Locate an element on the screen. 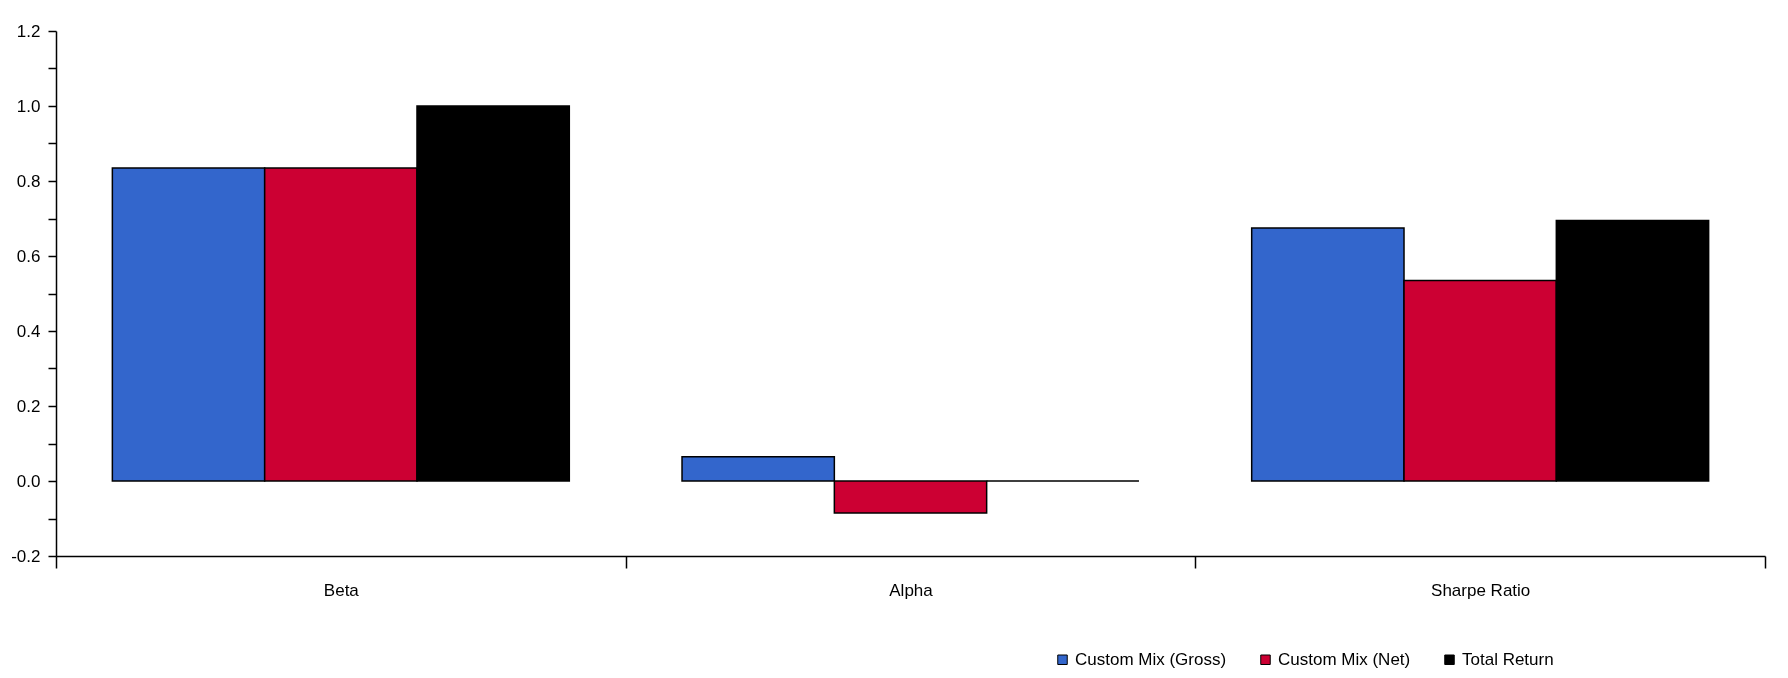 The width and height of the screenshot is (1788, 678). y-tick-label: 0.6 is located at coordinates (28, 256).